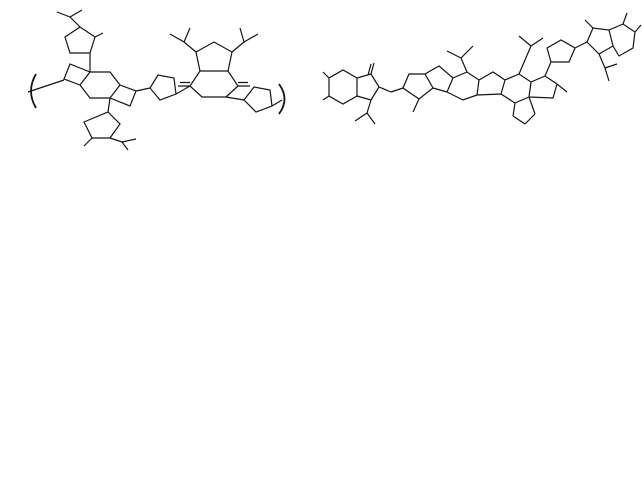 The width and height of the screenshot is (642, 501). I want to click on pm6-structure, so click(156, 80).